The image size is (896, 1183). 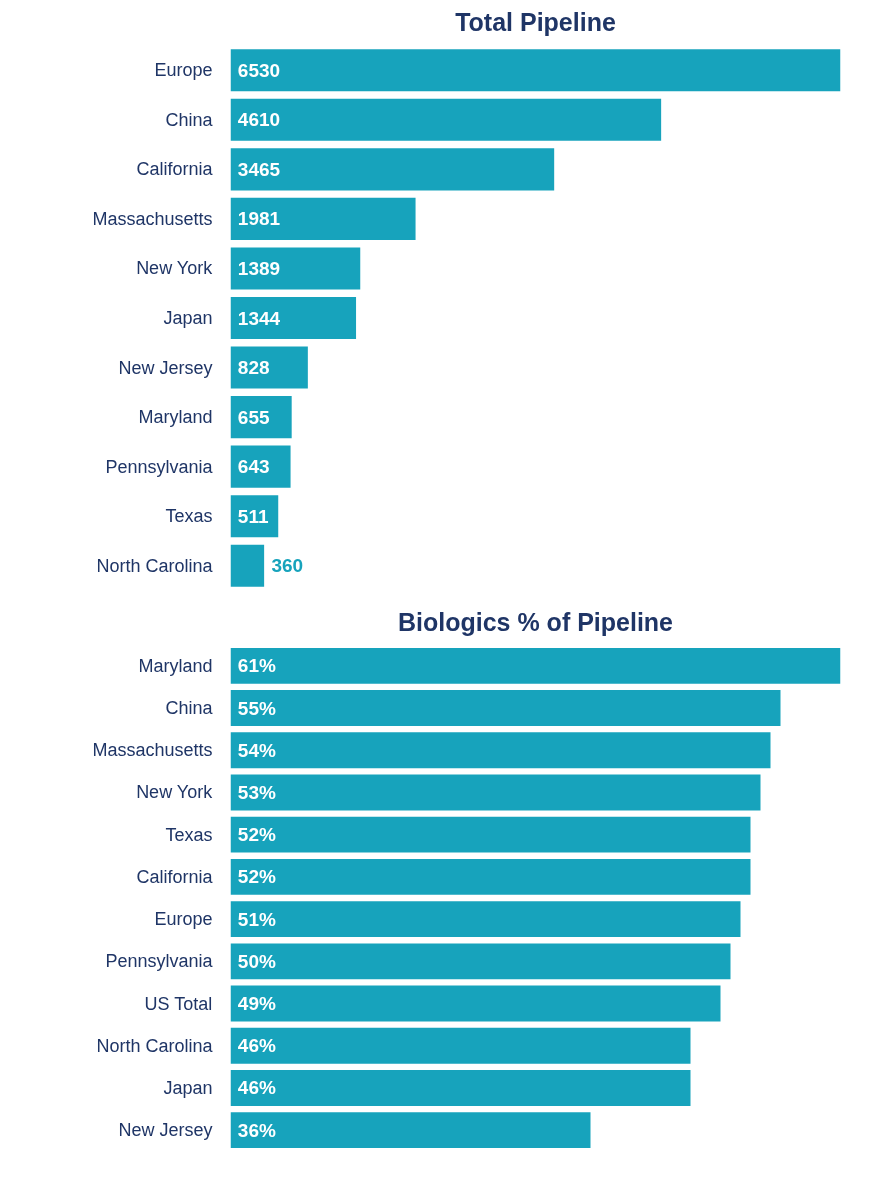 What do you see at coordinates (256, 792) in the screenshot?
I see `data-label: 53%` at bounding box center [256, 792].